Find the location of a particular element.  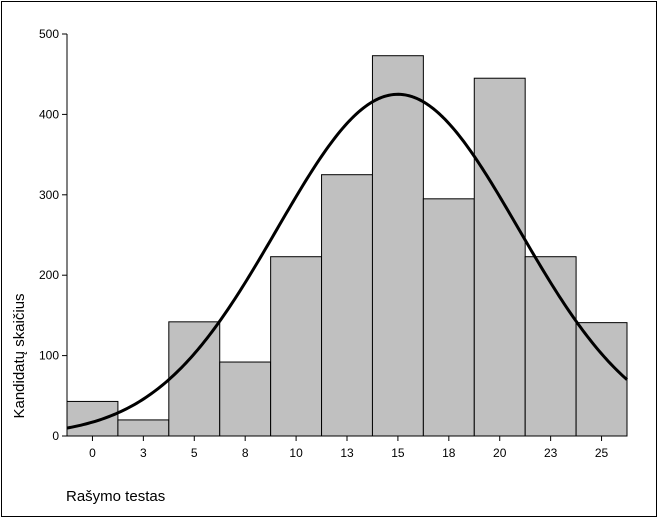

y-tick-label: 200 is located at coordinates (49, 275).